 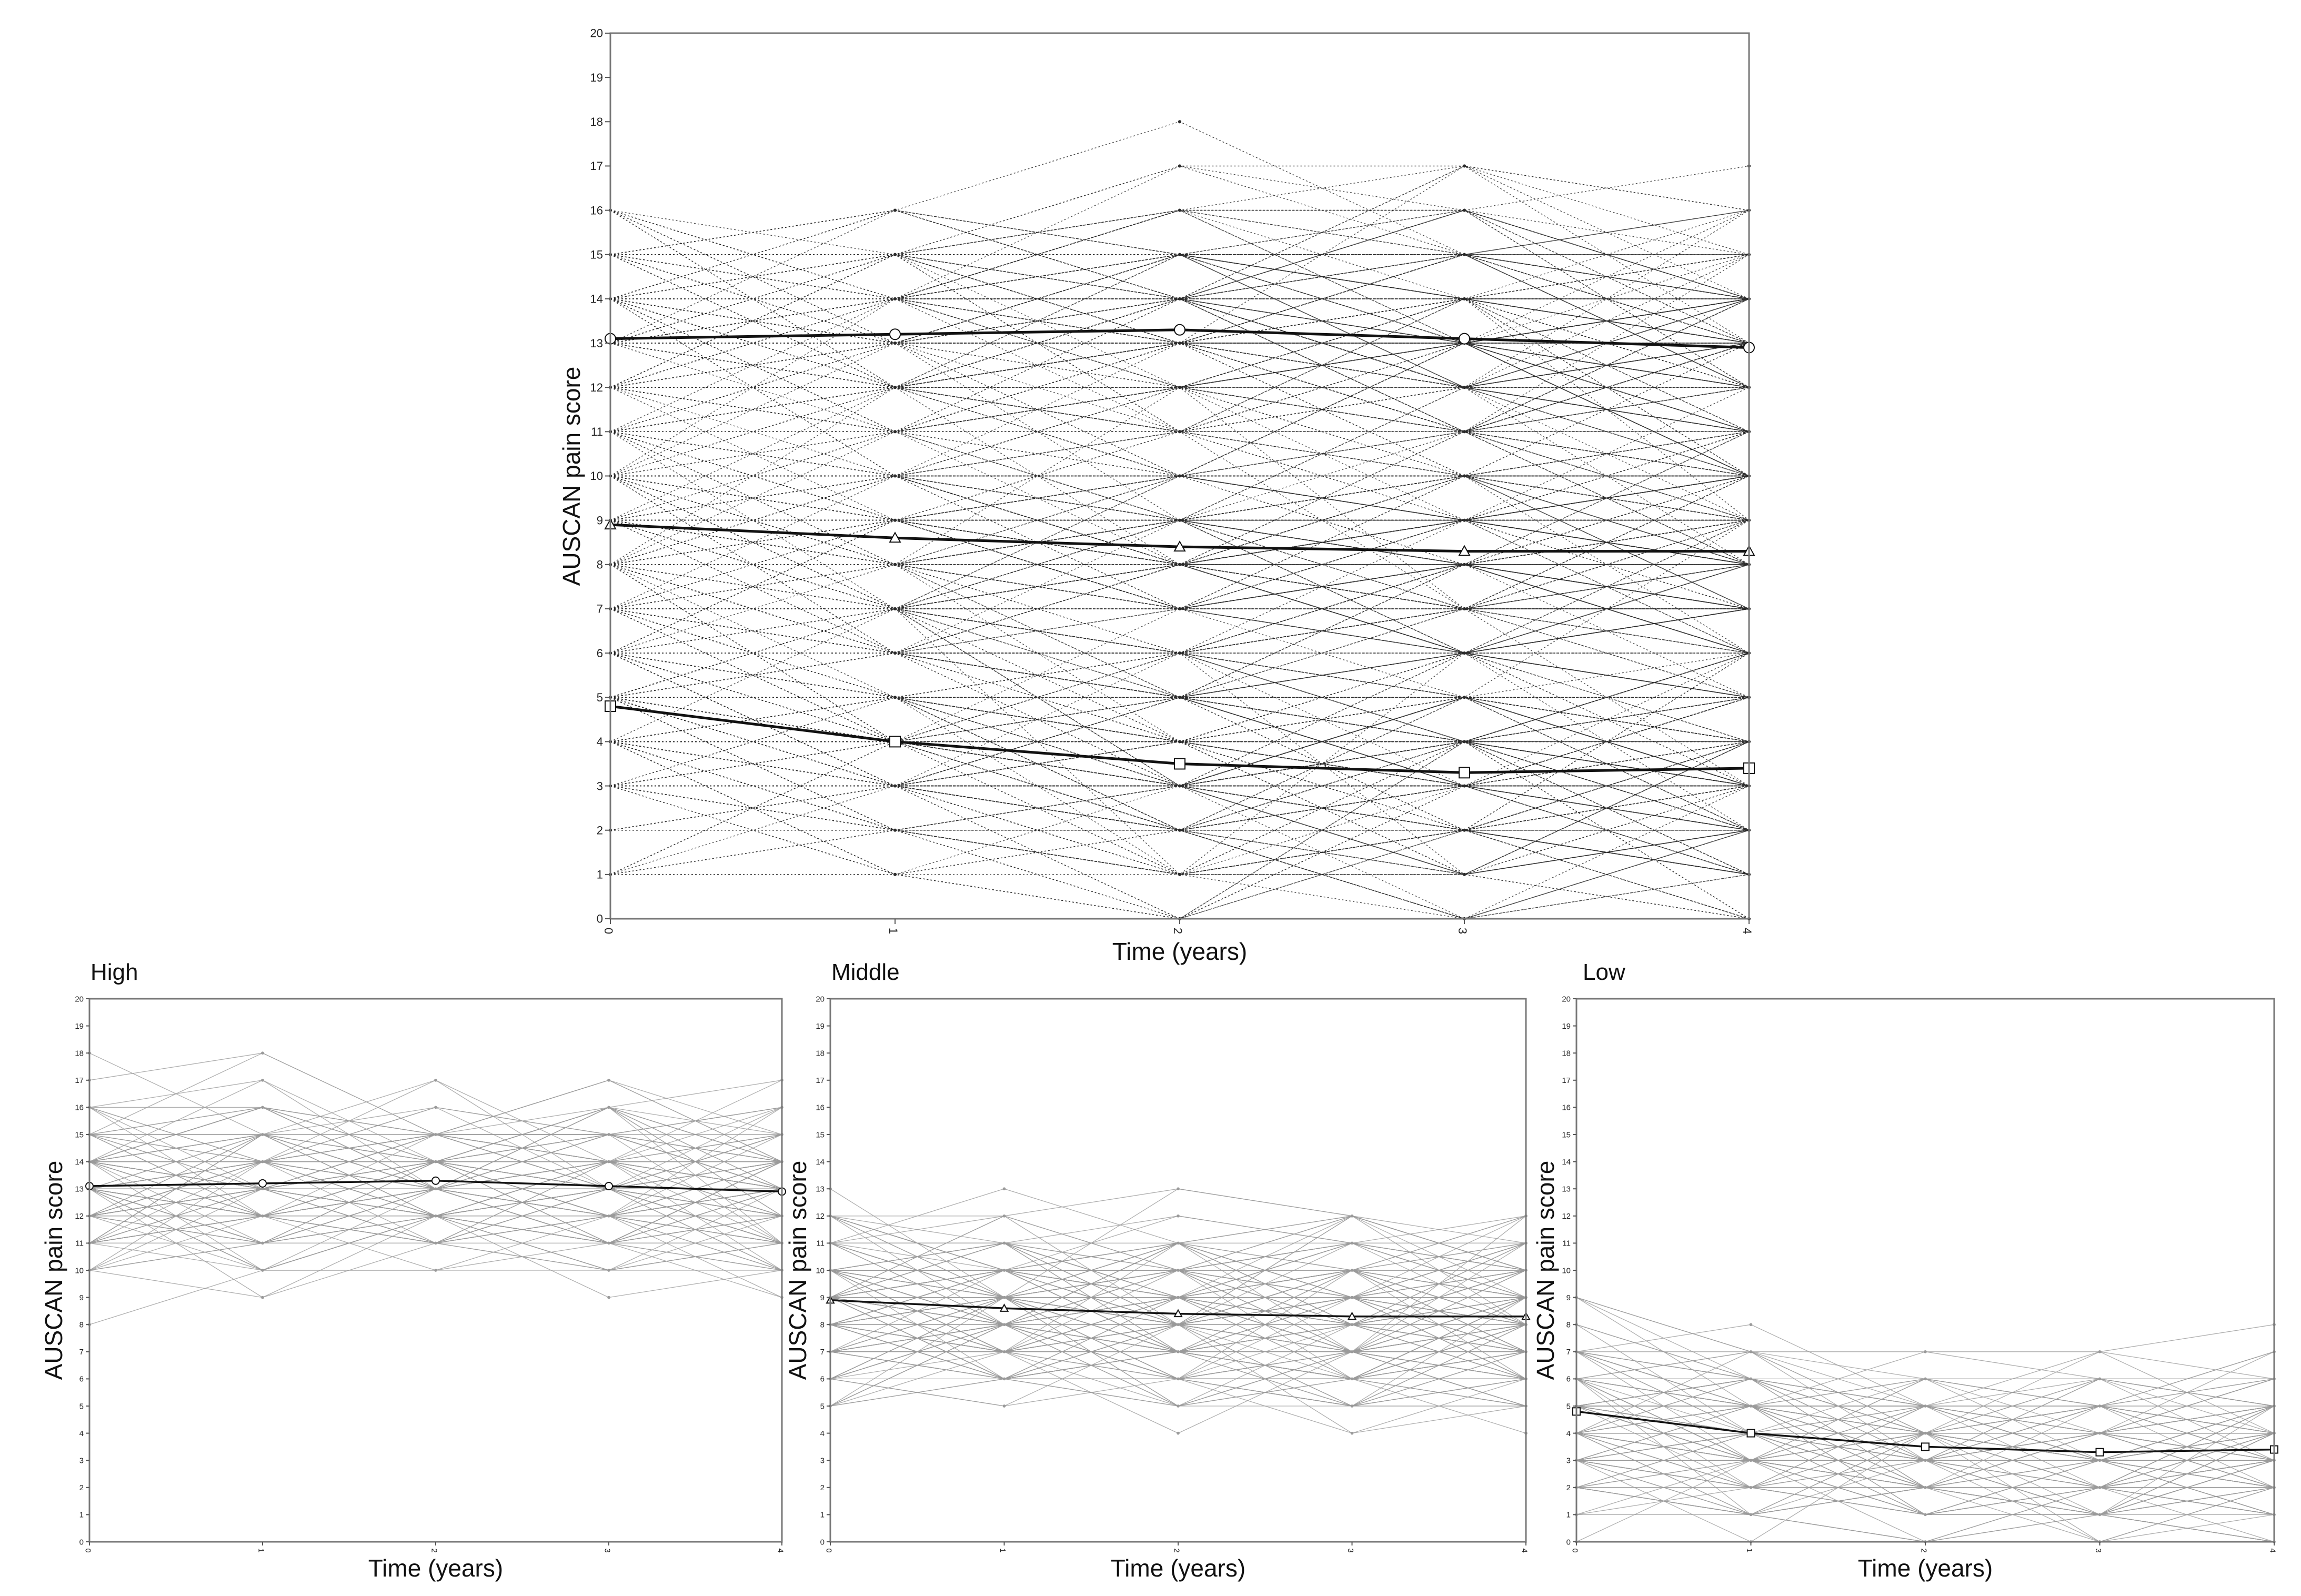 I want to click on high-y-tick-label: 16, so click(x=79, y=1107).